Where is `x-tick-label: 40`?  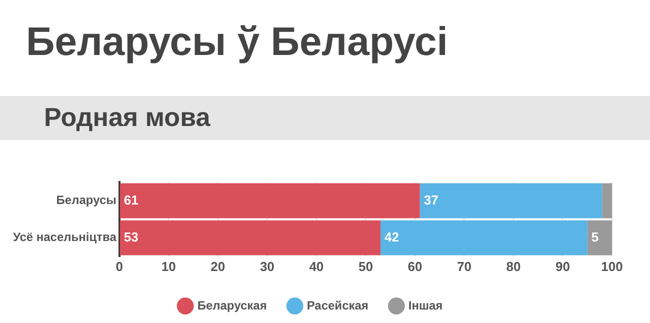
x-tick-label: 40 is located at coordinates (316, 266).